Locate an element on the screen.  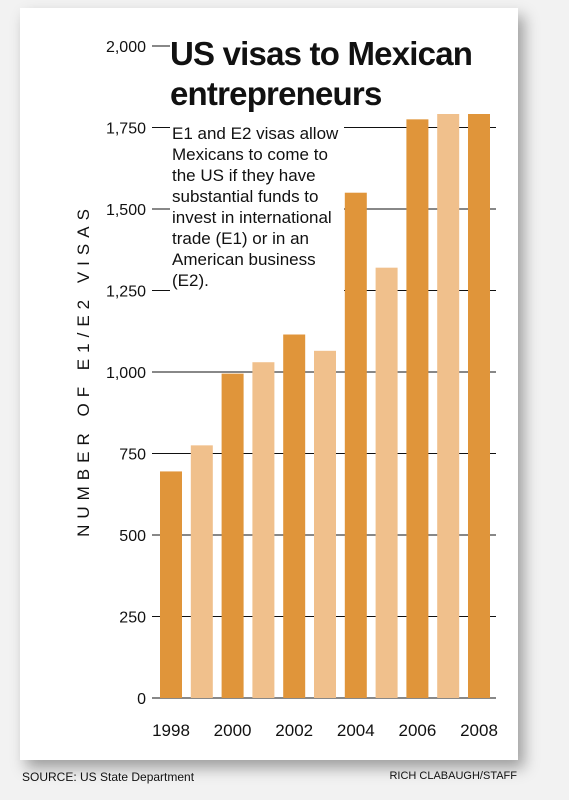
bar-2001 is located at coordinates (263, 530).